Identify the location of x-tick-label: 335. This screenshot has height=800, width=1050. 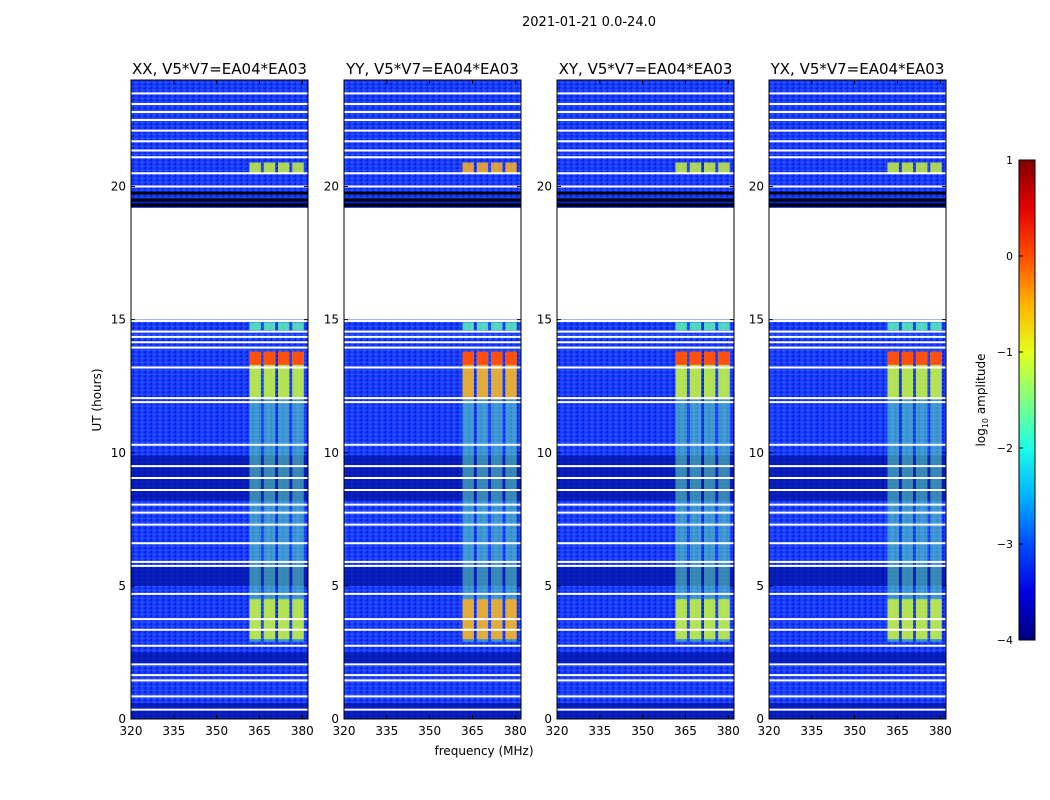
(599, 731).